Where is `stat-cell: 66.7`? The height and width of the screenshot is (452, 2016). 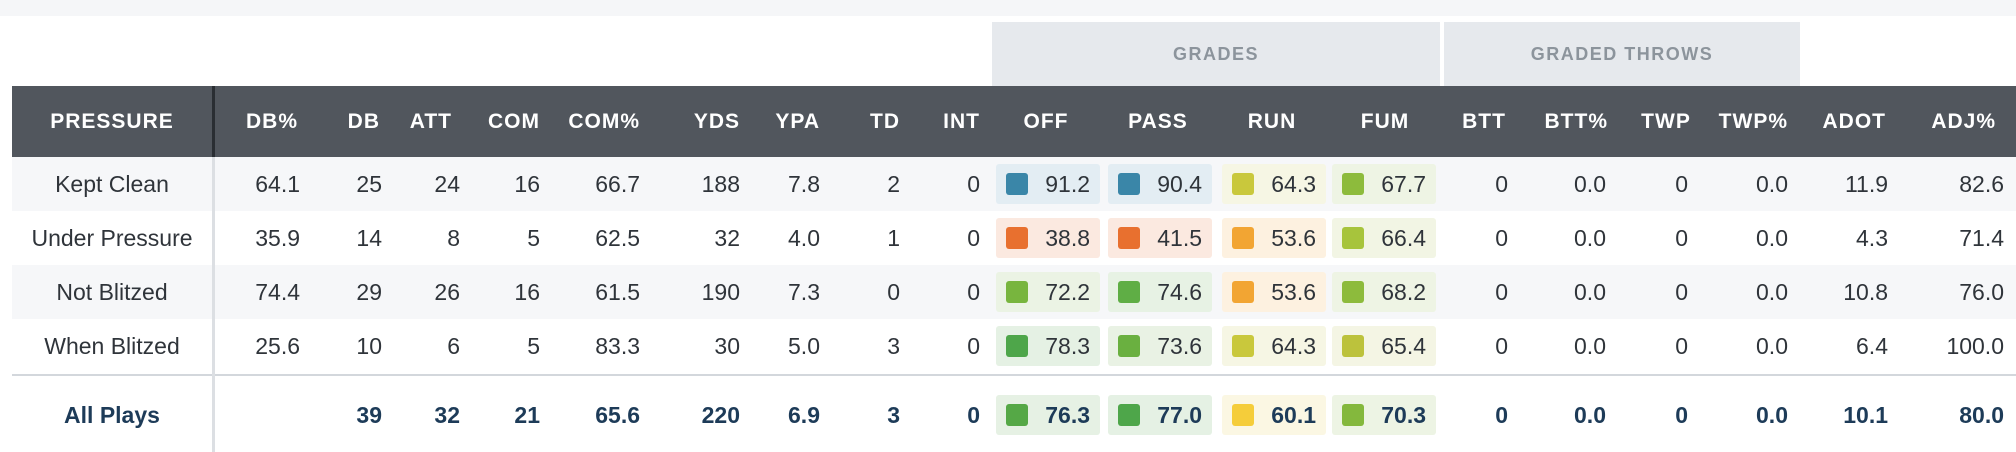 stat-cell: 66.7 is located at coordinates (617, 184).